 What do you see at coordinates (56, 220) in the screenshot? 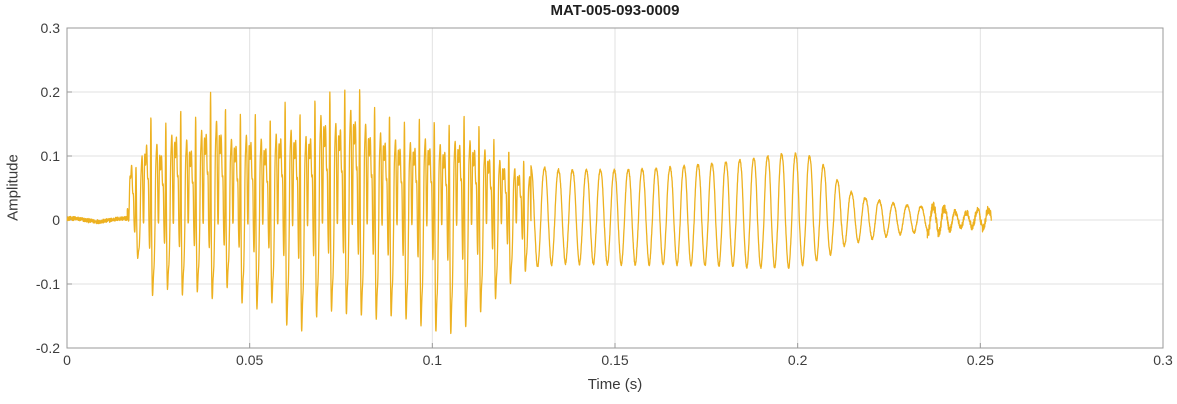
I see `y-tick-label: 0` at bounding box center [56, 220].